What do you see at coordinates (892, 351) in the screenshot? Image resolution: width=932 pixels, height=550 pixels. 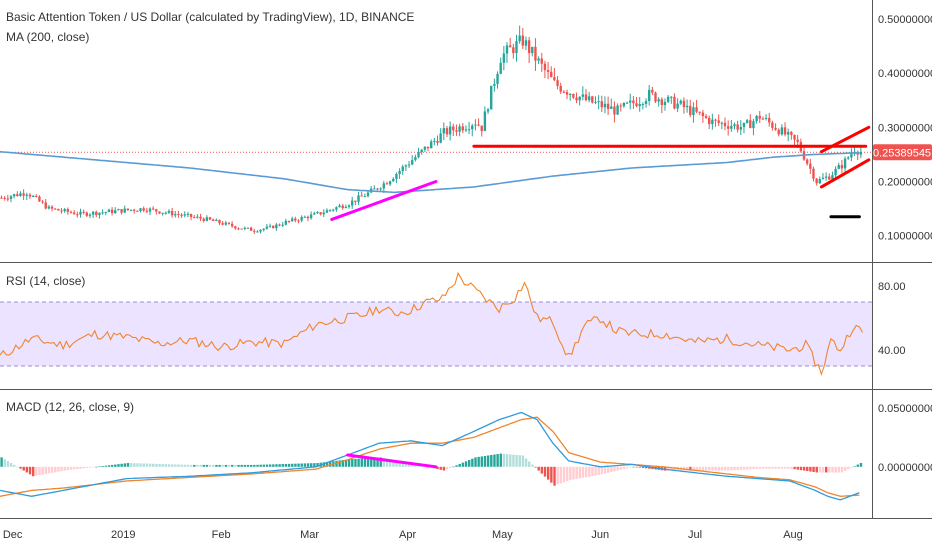 I see `rsi-tick-label: 40.00` at bounding box center [892, 351].